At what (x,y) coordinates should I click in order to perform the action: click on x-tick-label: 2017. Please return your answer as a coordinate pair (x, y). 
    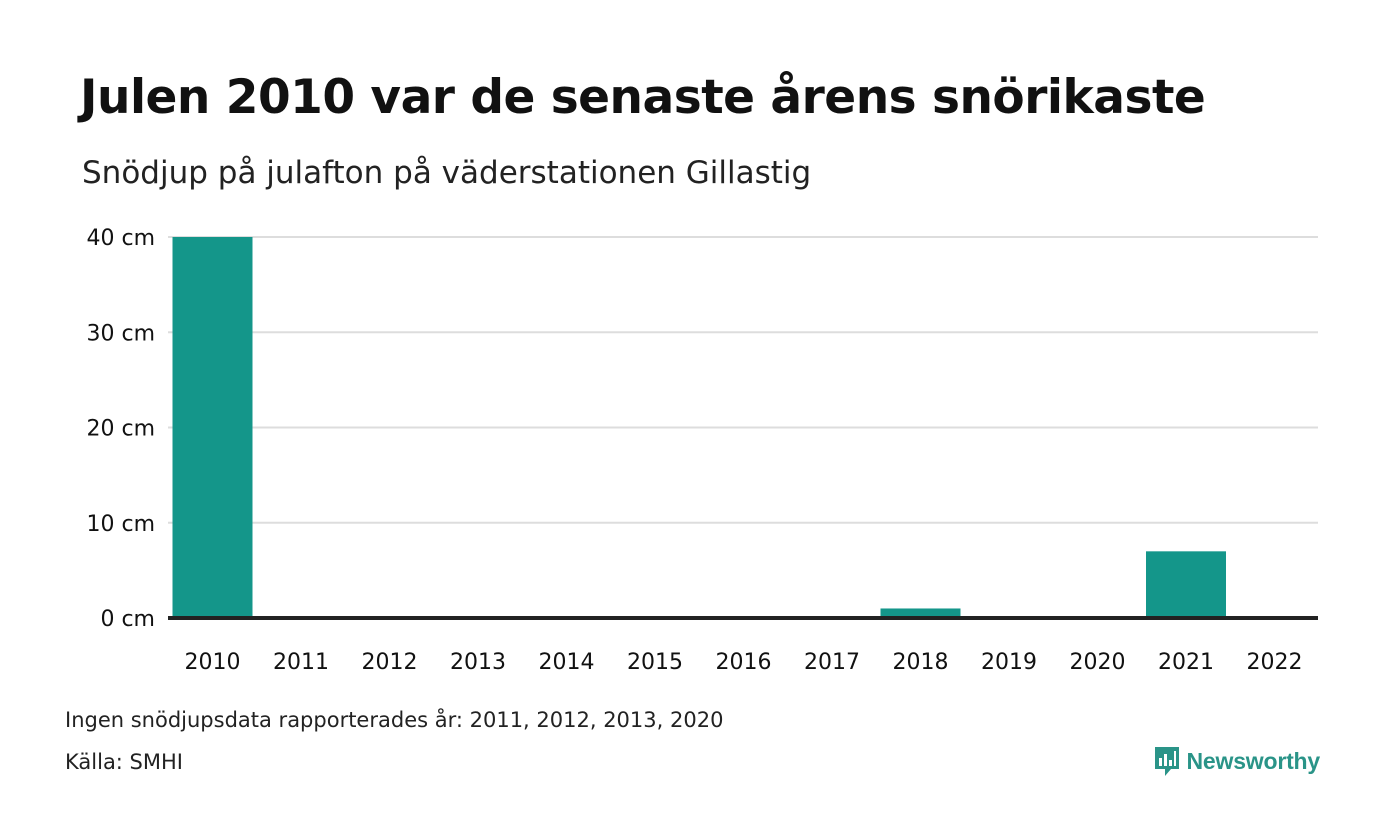
    Looking at the image, I should click on (832, 662).